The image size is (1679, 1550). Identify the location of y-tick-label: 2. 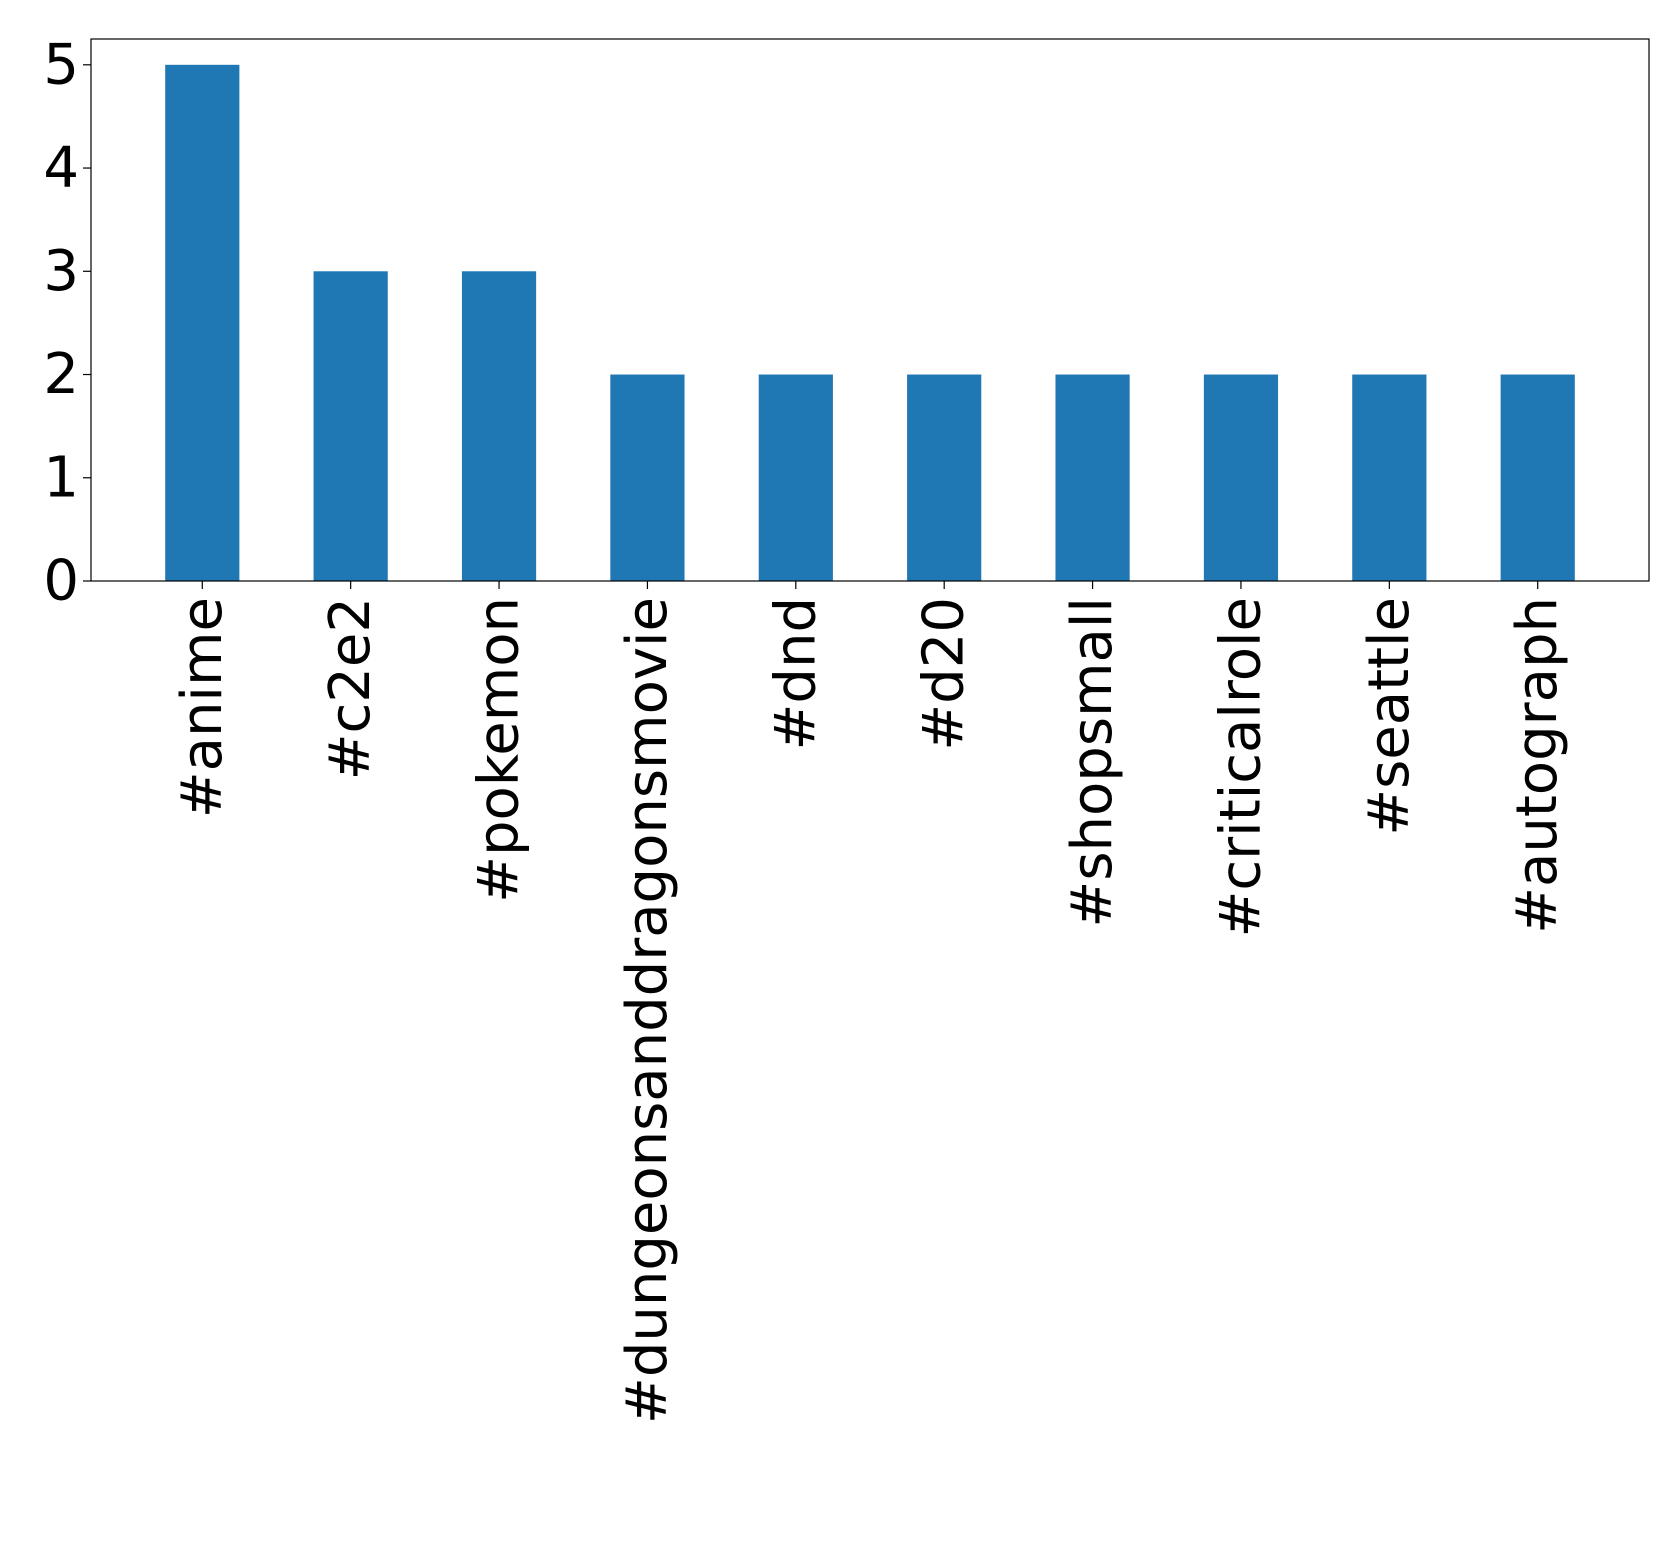
(61, 374).